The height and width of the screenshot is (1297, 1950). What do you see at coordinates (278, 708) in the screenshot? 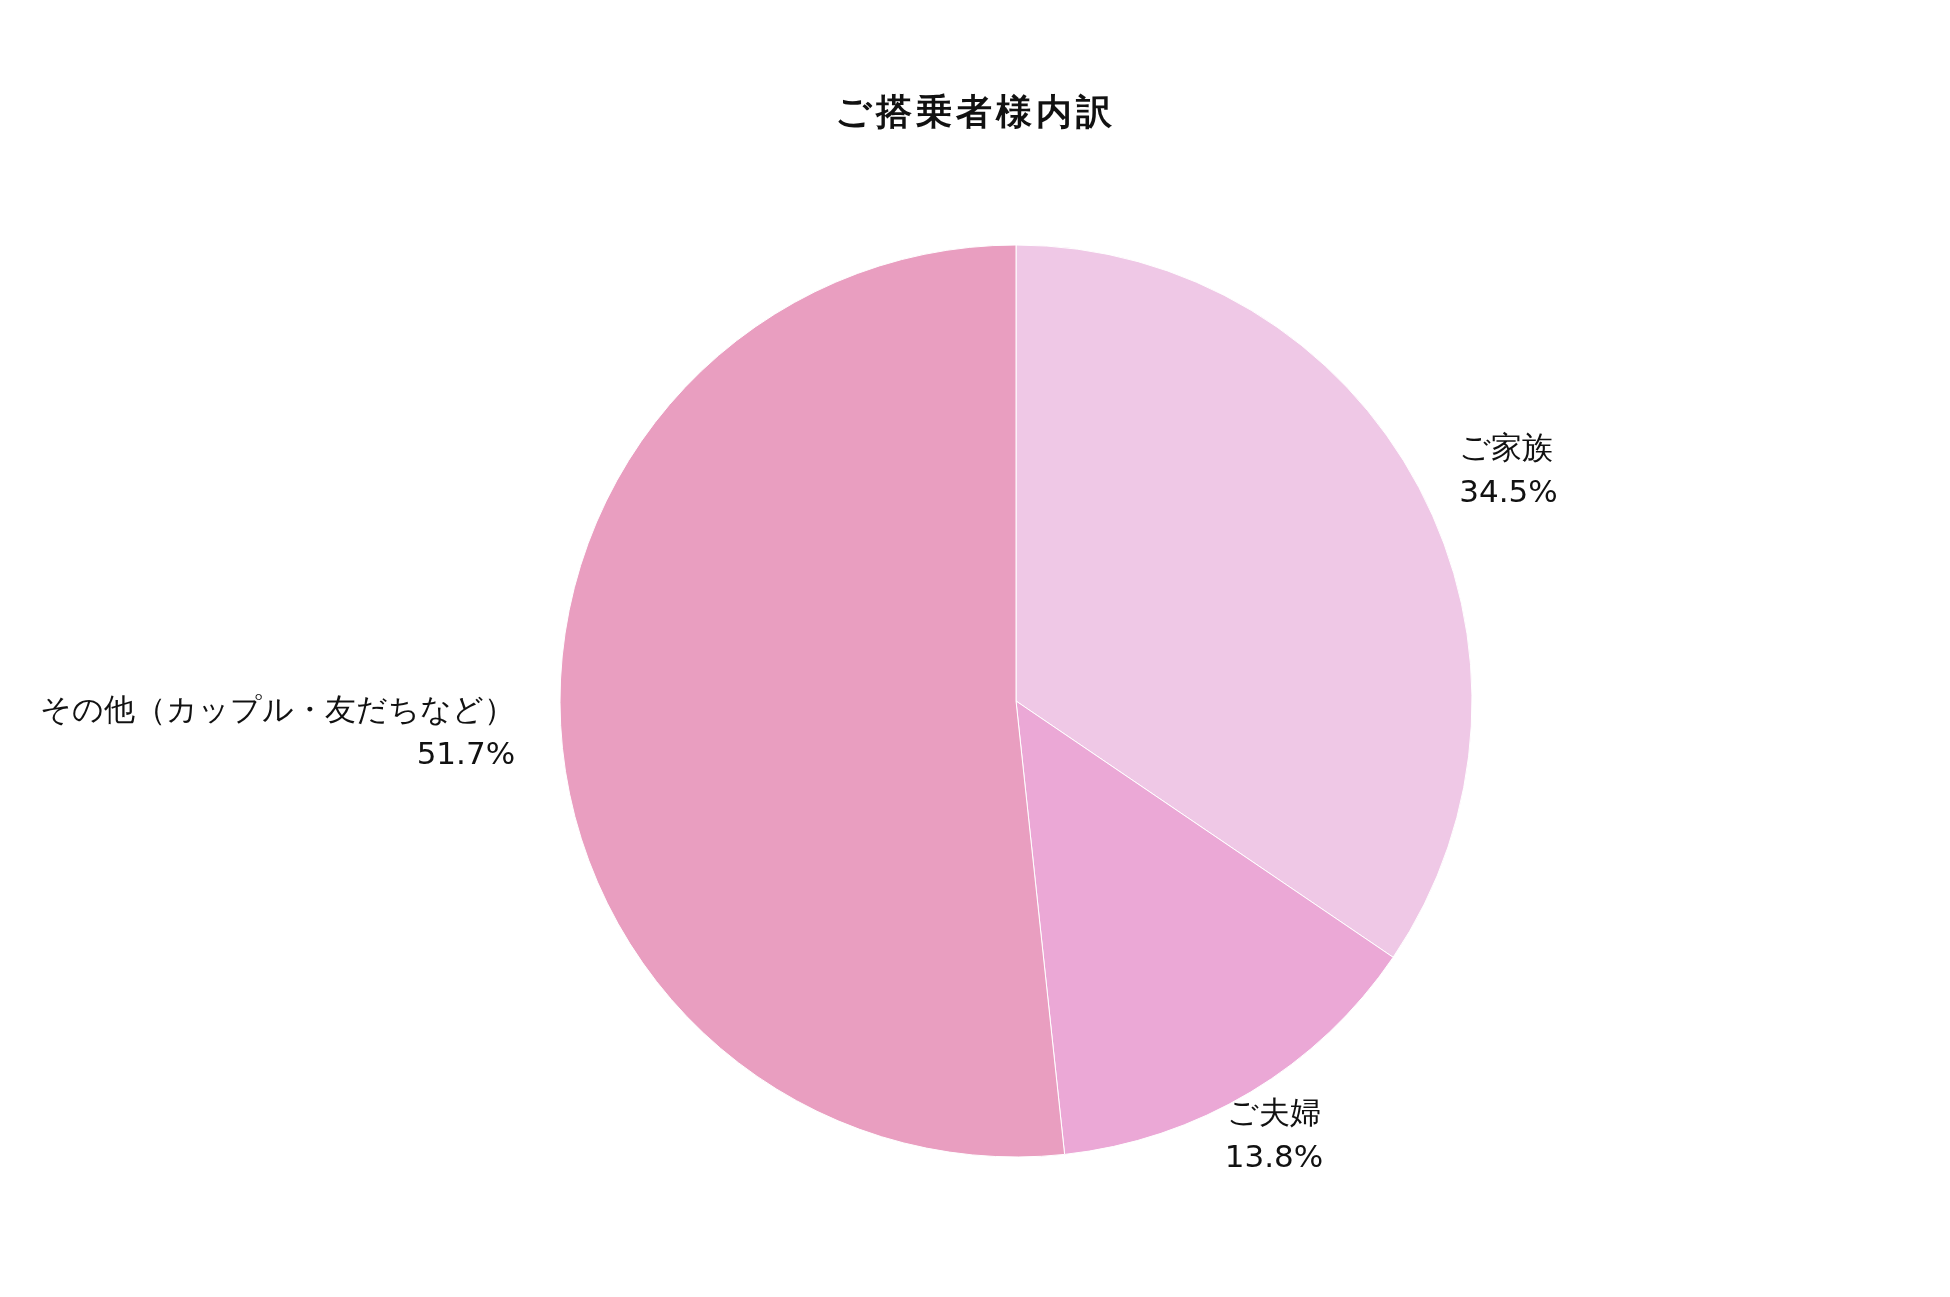
I see `slice-label: その他（カップル・友だちなど）` at bounding box center [278, 708].